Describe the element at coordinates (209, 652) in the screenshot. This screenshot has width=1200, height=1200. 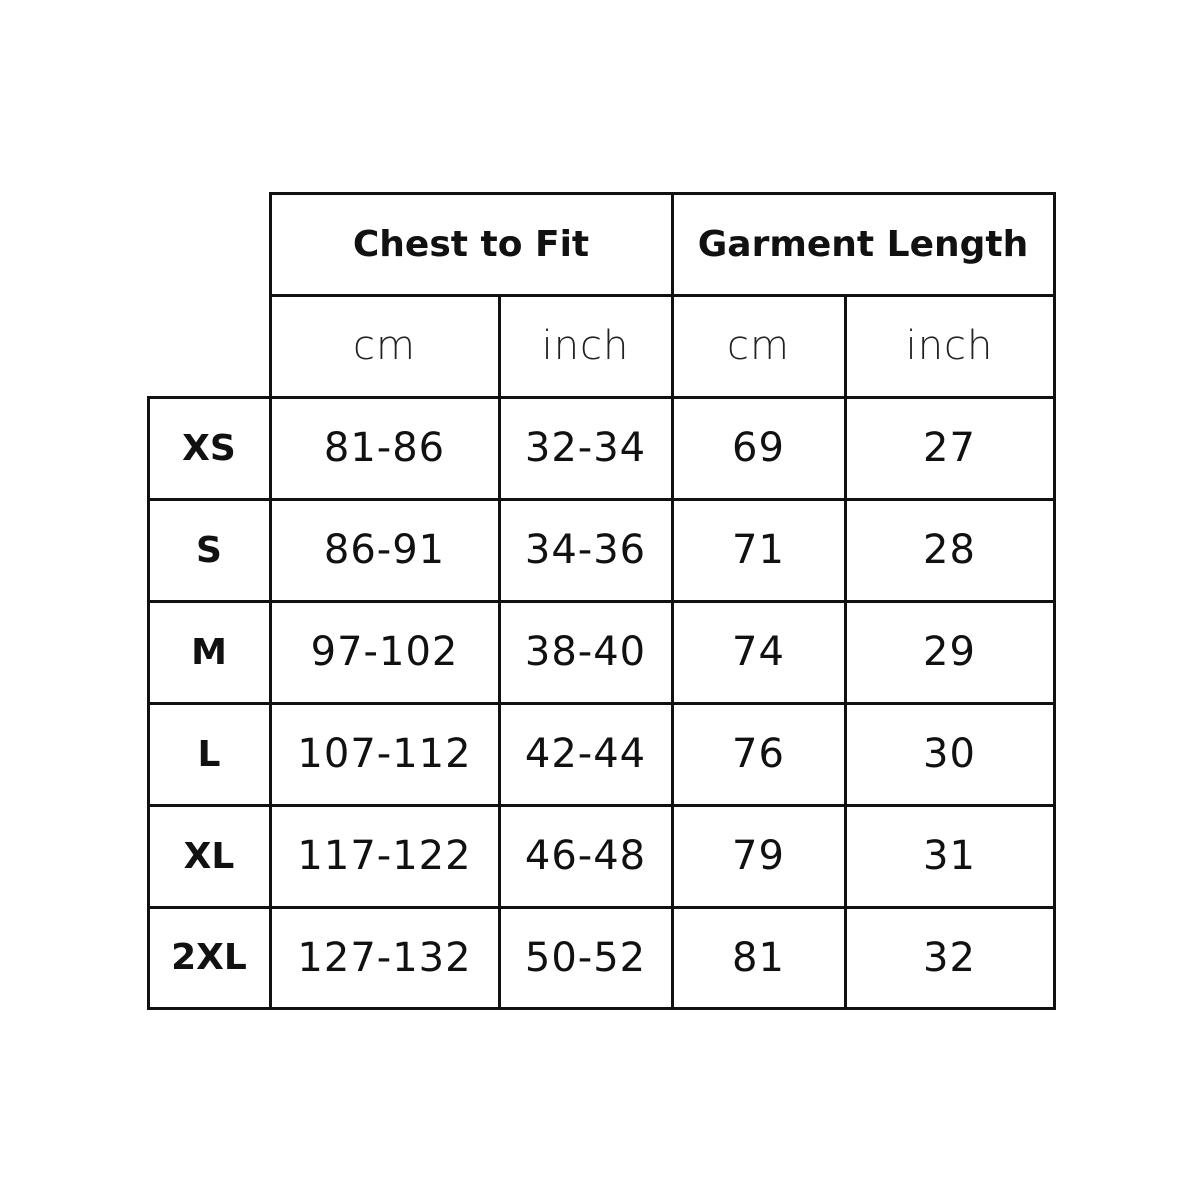
I see `size-label: M` at that location.